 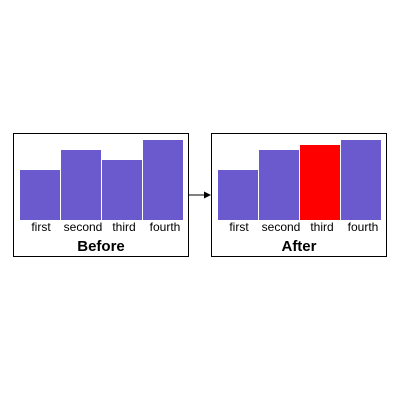 I want to click on before-tick-third: third, so click(x=124, y=227).